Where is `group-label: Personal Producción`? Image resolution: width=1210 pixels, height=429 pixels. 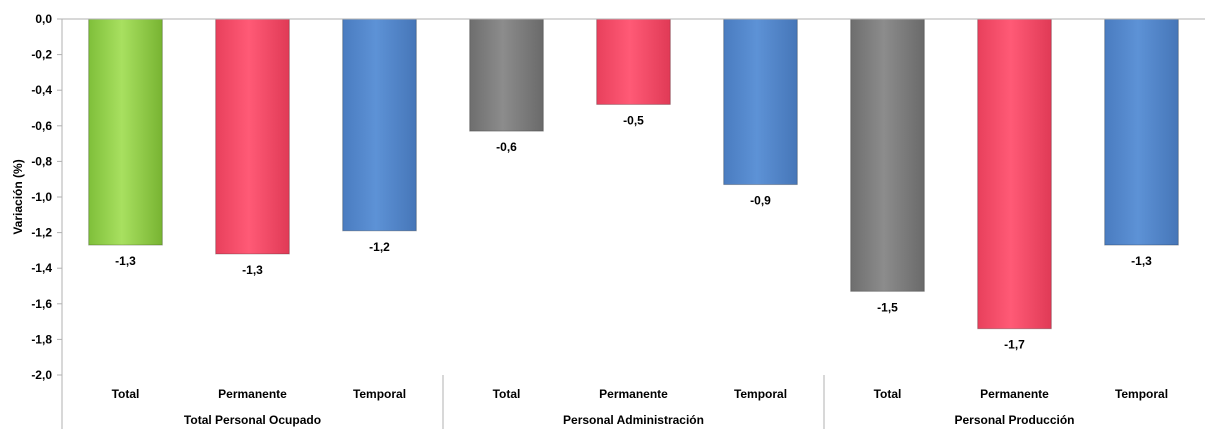
group-label: Personal Producción is located at coordinates (1014, 420).